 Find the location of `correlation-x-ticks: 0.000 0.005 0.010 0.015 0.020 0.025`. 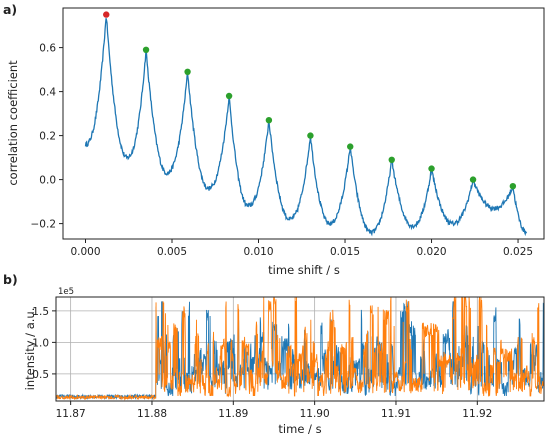

correlation-x-ticks: 0.000 0.005 0.010 0.015 0.020 0.025 is located at coordinates (301, 248).